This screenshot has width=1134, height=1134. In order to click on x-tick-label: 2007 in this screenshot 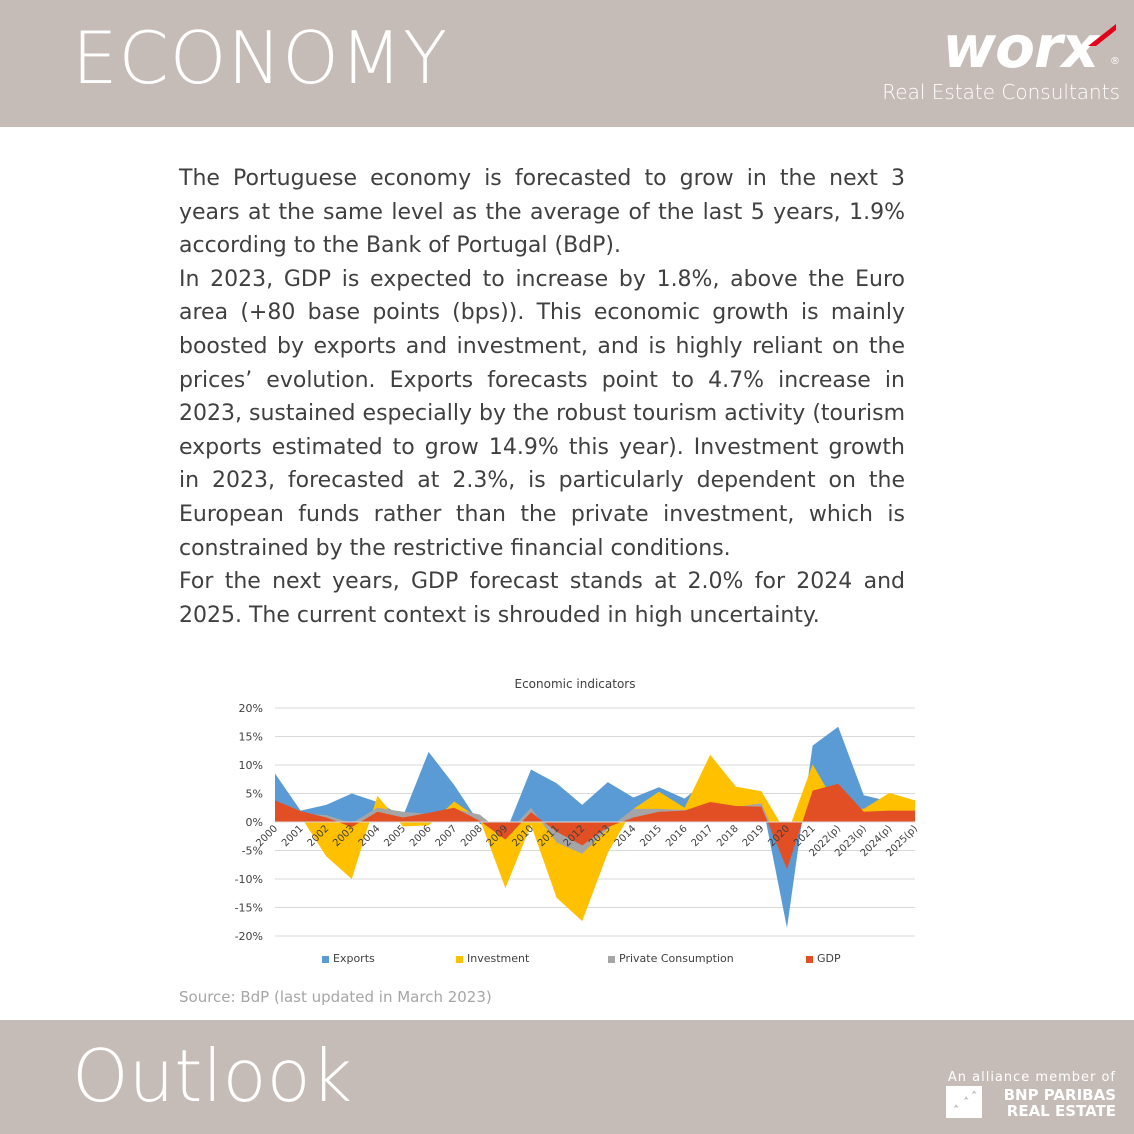, I will do `click(447, 836)`.